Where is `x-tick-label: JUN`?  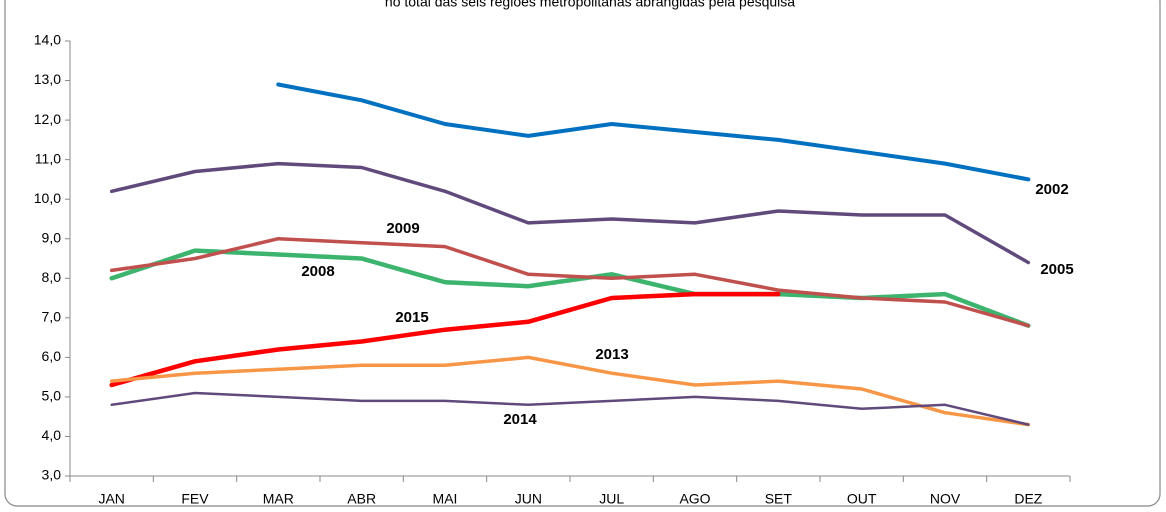 x-tick-label: JUN is located at coordinates (528, 499).